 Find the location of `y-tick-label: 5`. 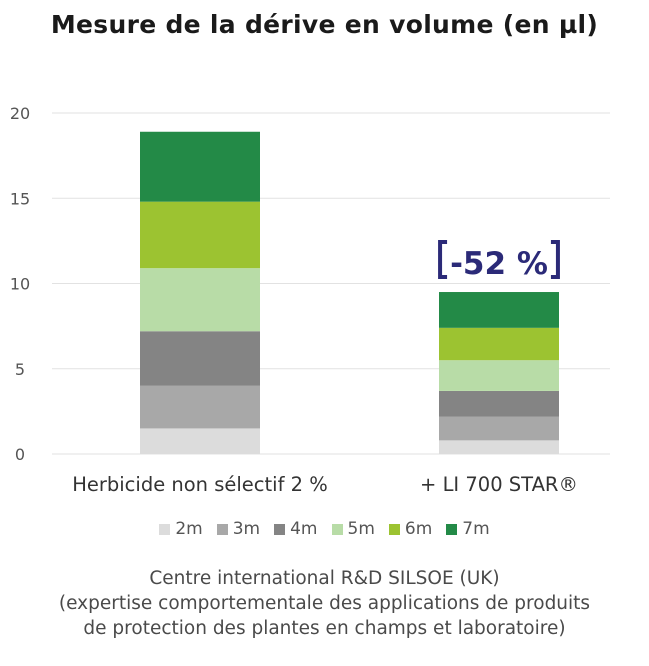

y-tick-label: 5 is located at coordinates (20, 369).